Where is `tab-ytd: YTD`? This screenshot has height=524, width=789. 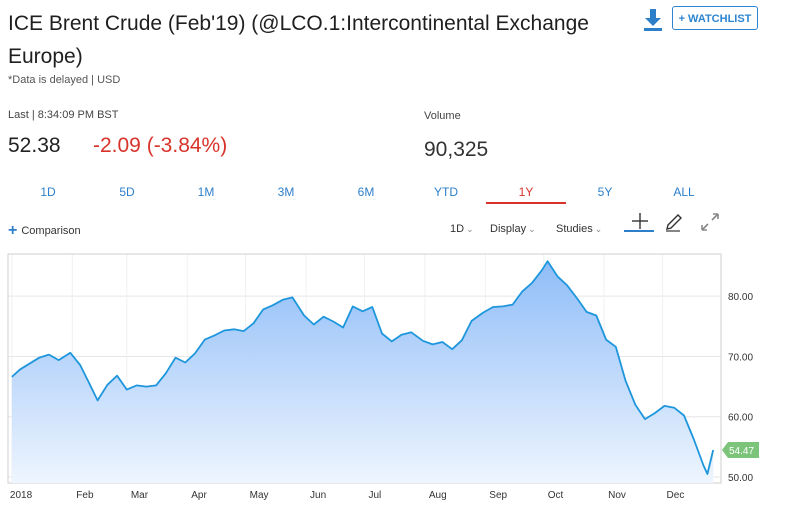
tab-ytd: YTD is located at coordinates (446, 192).